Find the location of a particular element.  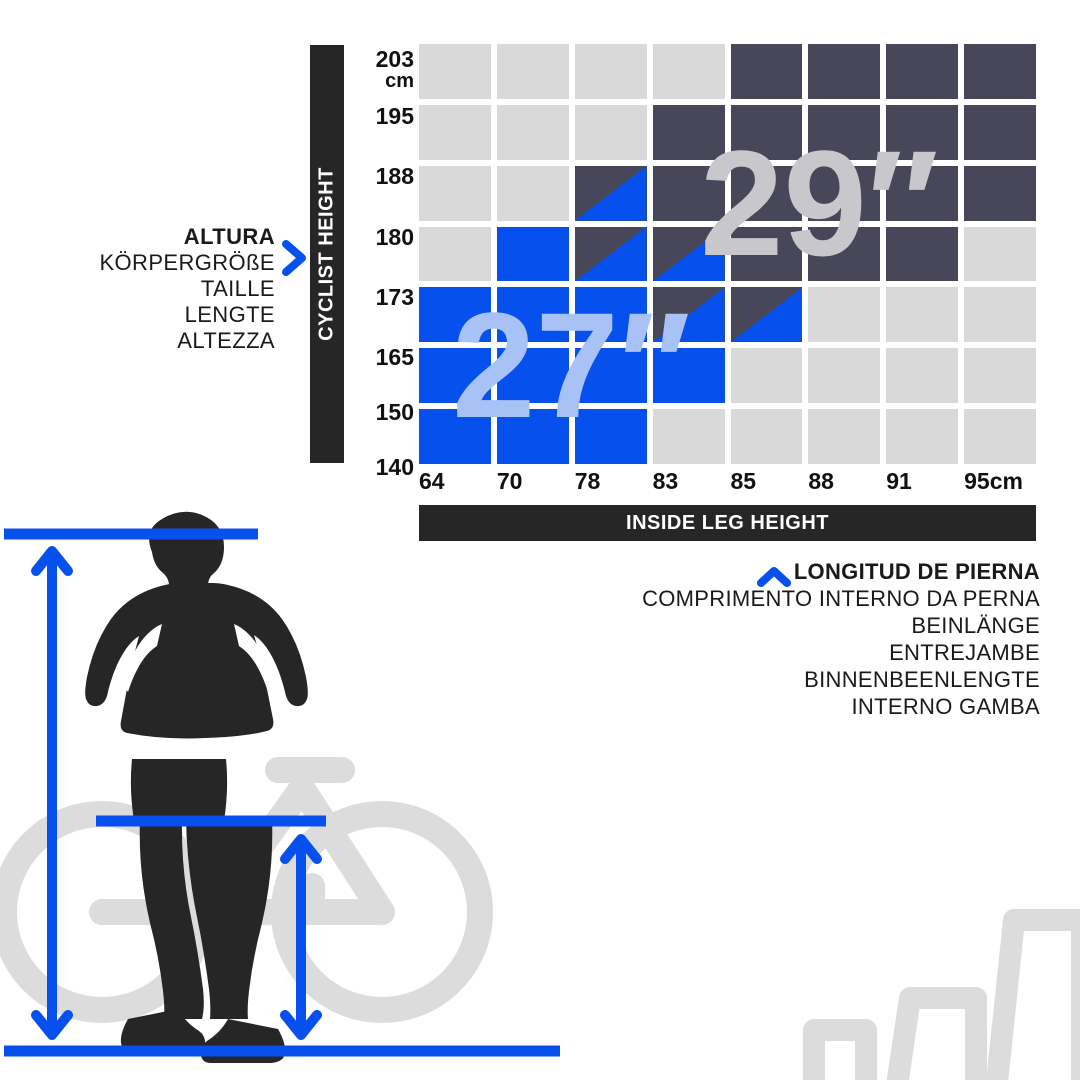

height-label-fr: TAILLE is located at coordinates (237, 288).